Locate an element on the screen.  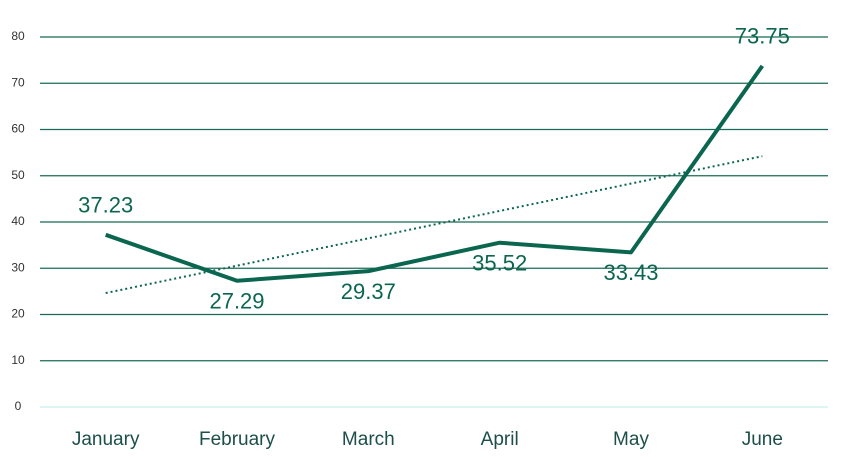
data-label: 27.29 is located at coordinates (236, 301).